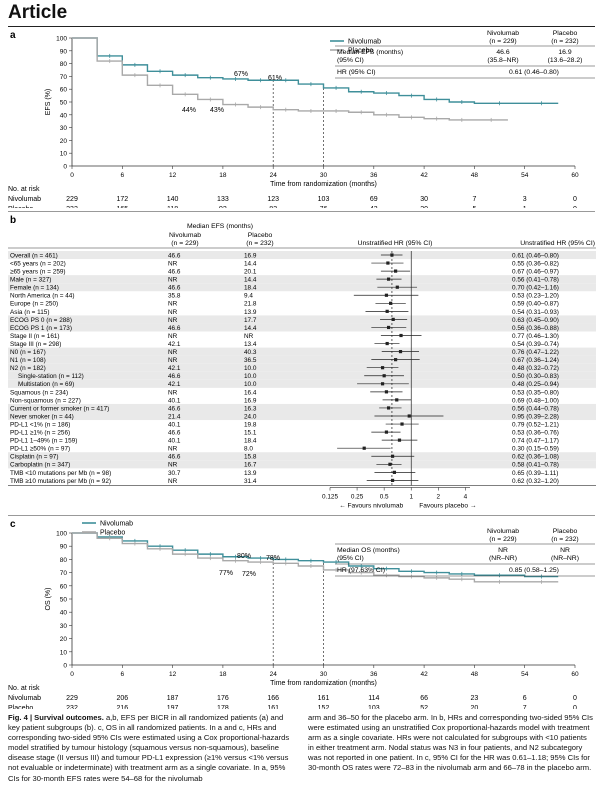 This screenshot has width=603, height=800. What do you see at coordinates (122, 674) in the screenshot?
I see `x-tick-label: 6` at bounding box center [122, 674].